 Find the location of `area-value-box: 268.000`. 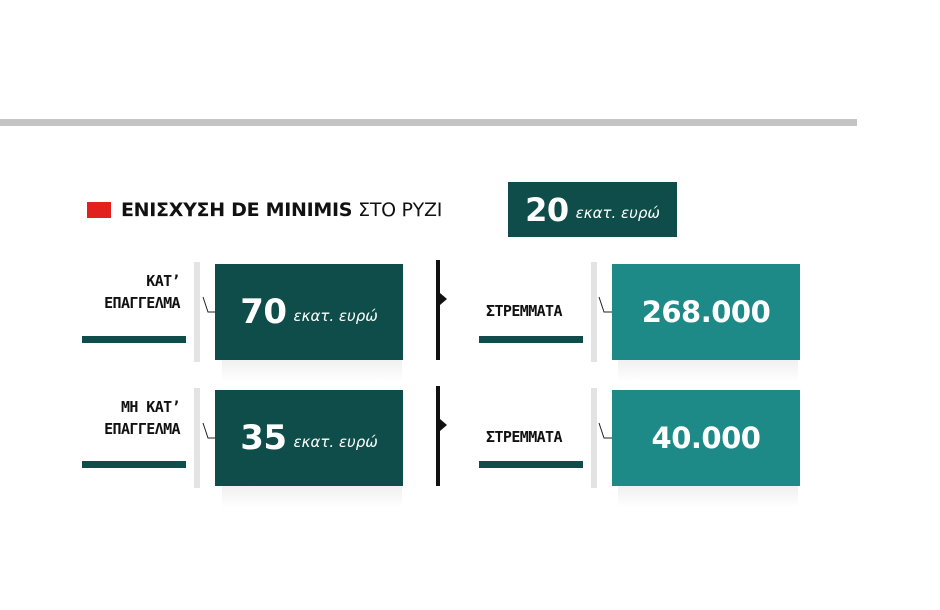

area-value-box: 268.000 is located at coordinates (706, 312).